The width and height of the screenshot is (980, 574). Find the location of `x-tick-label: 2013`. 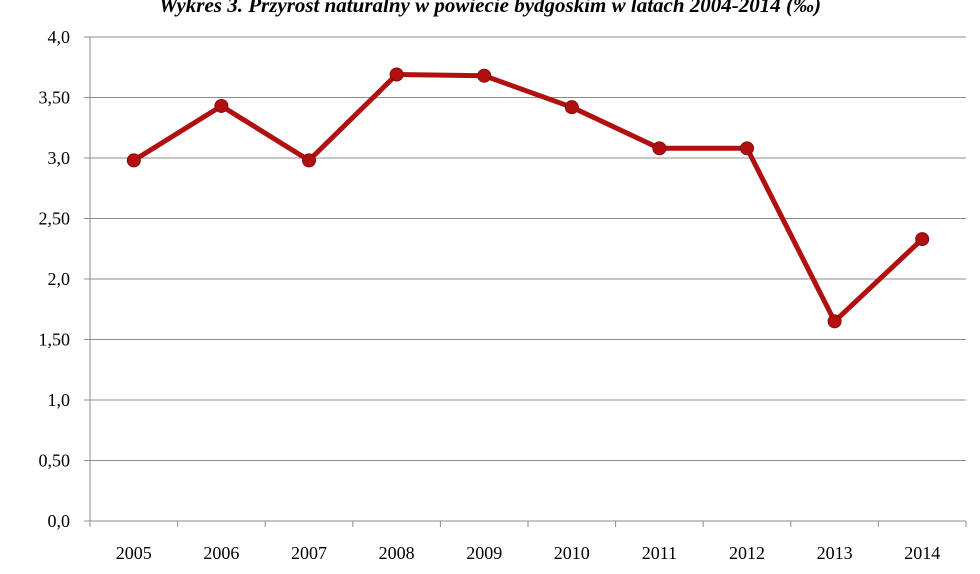

x-tick-label: 2013 is located at coordinates (835, 553).